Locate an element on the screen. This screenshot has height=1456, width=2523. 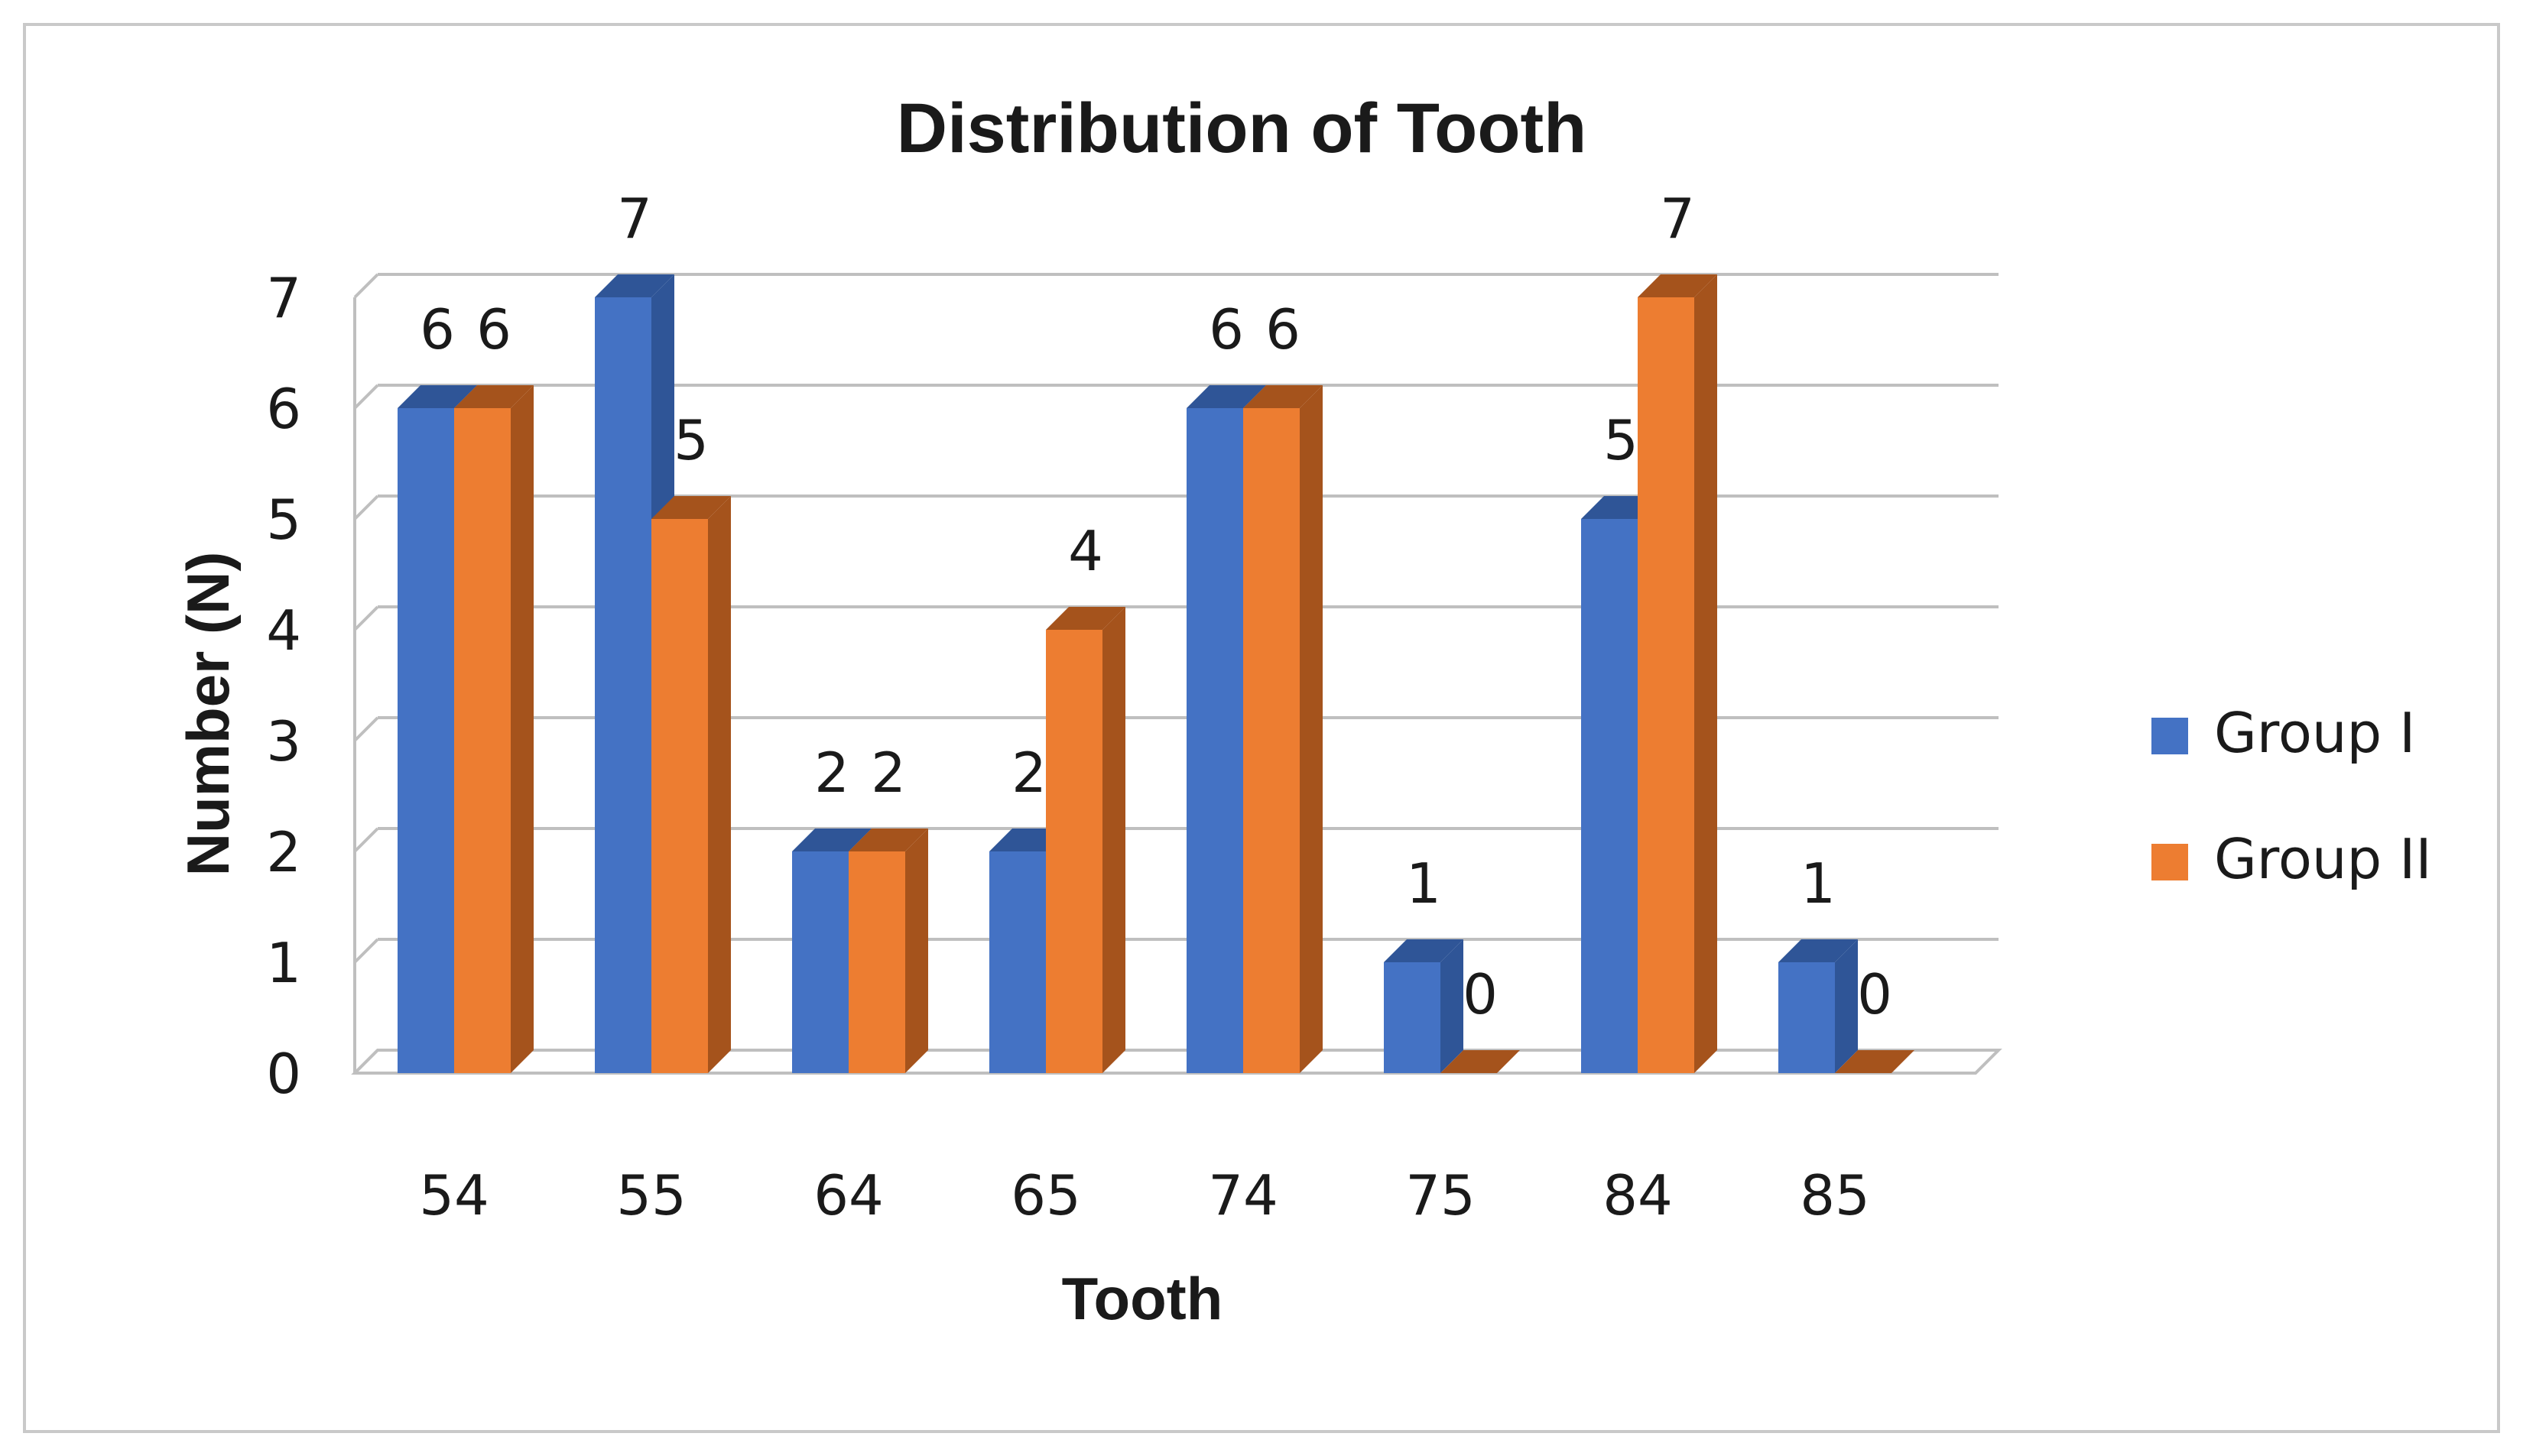
y-tick-label: 3 is located at coordinates (284, 741).